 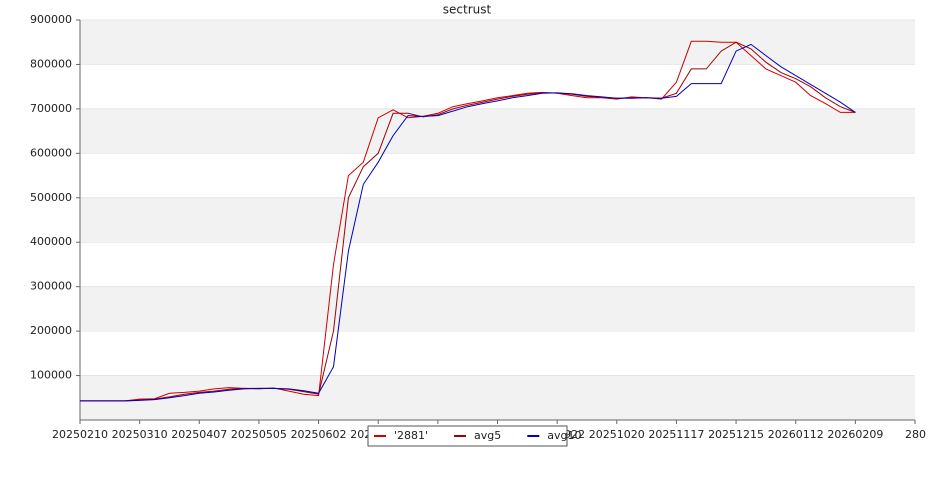 I want to click on y-tick-label: 700000, so click(x=51, y=108).